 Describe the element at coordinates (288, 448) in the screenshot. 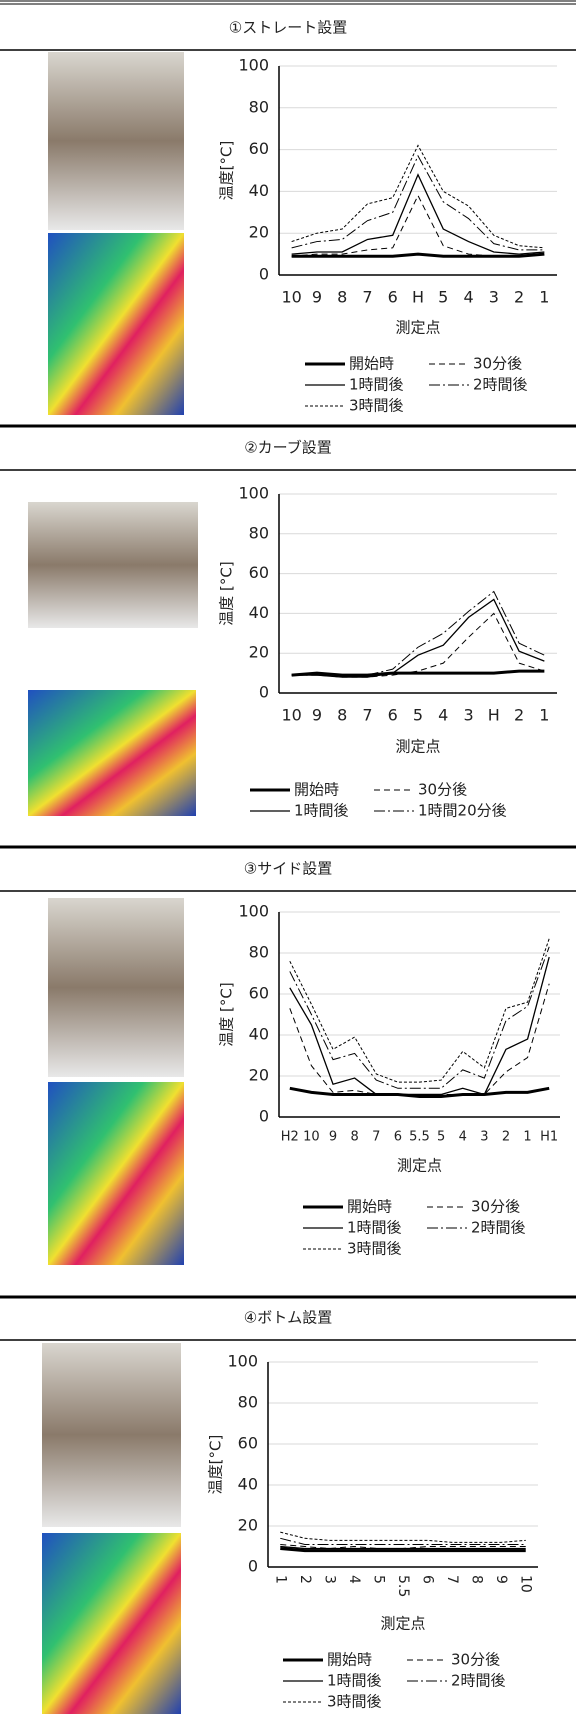

I see `panel-title: ②カーブ設置` at that location.